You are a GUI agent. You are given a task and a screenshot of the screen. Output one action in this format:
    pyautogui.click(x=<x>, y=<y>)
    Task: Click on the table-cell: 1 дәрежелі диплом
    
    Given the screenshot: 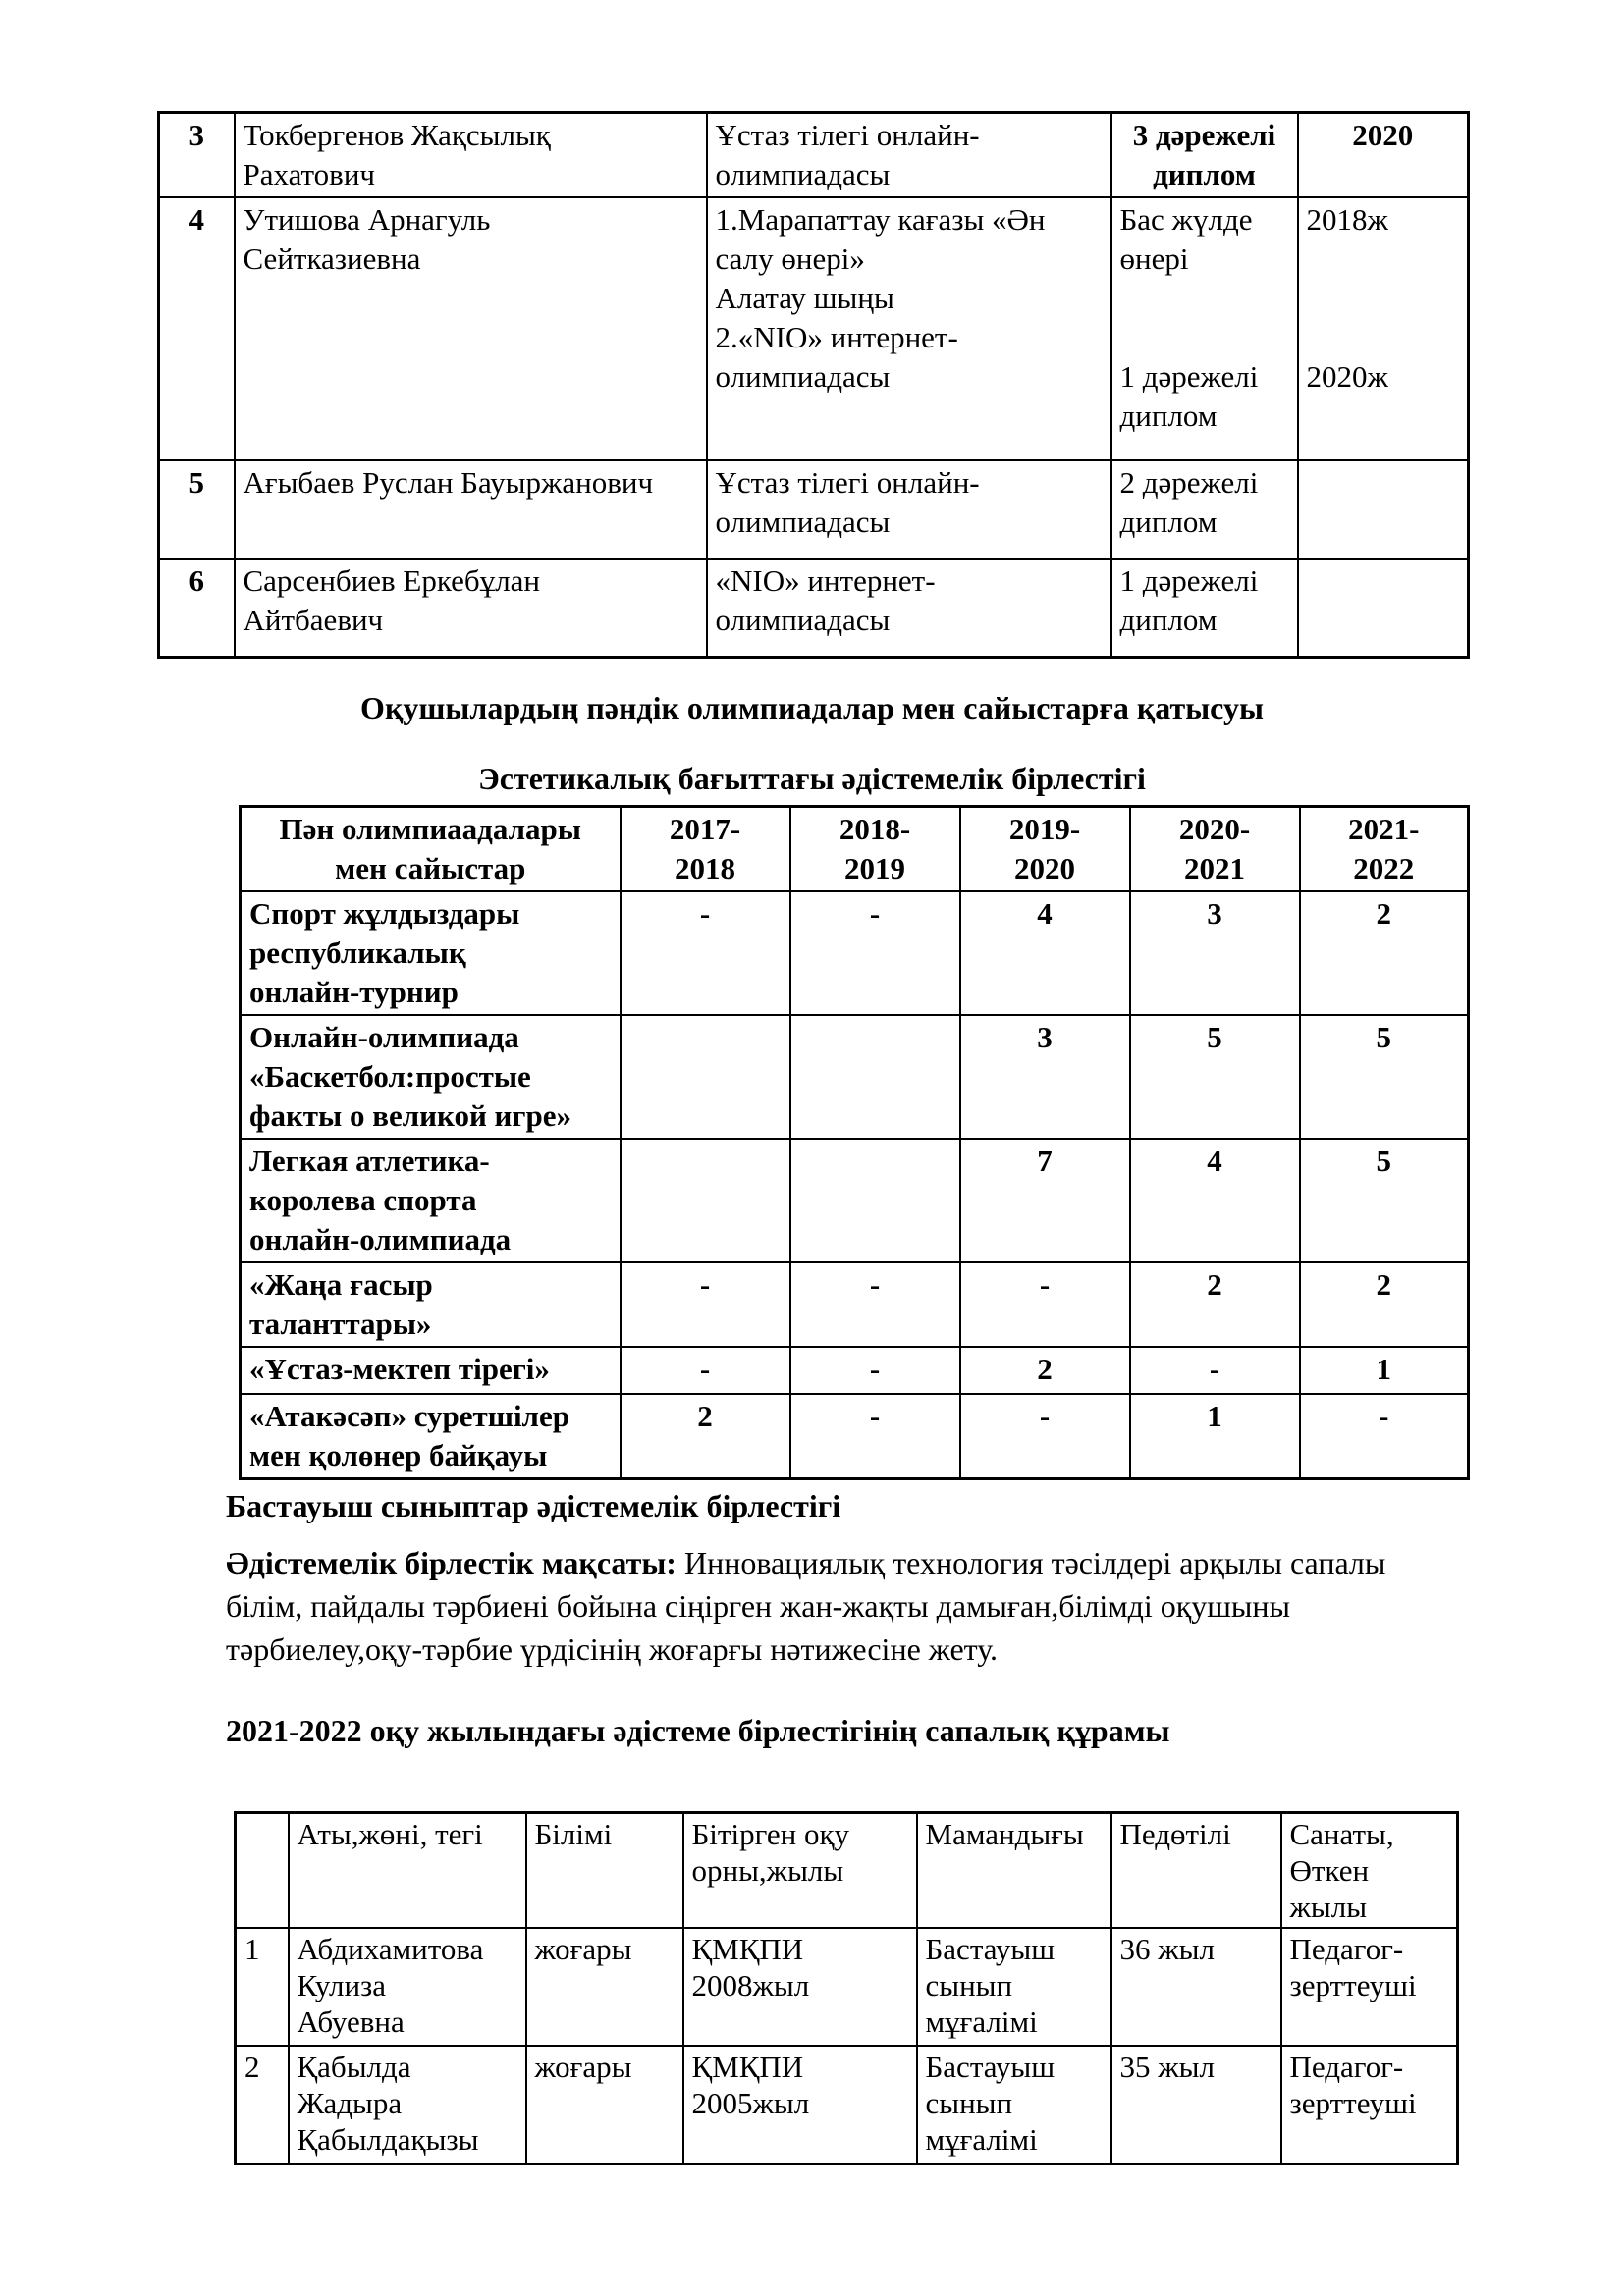 What is the action you would take?
    pyautogui.click(x=1204, y=608)
    